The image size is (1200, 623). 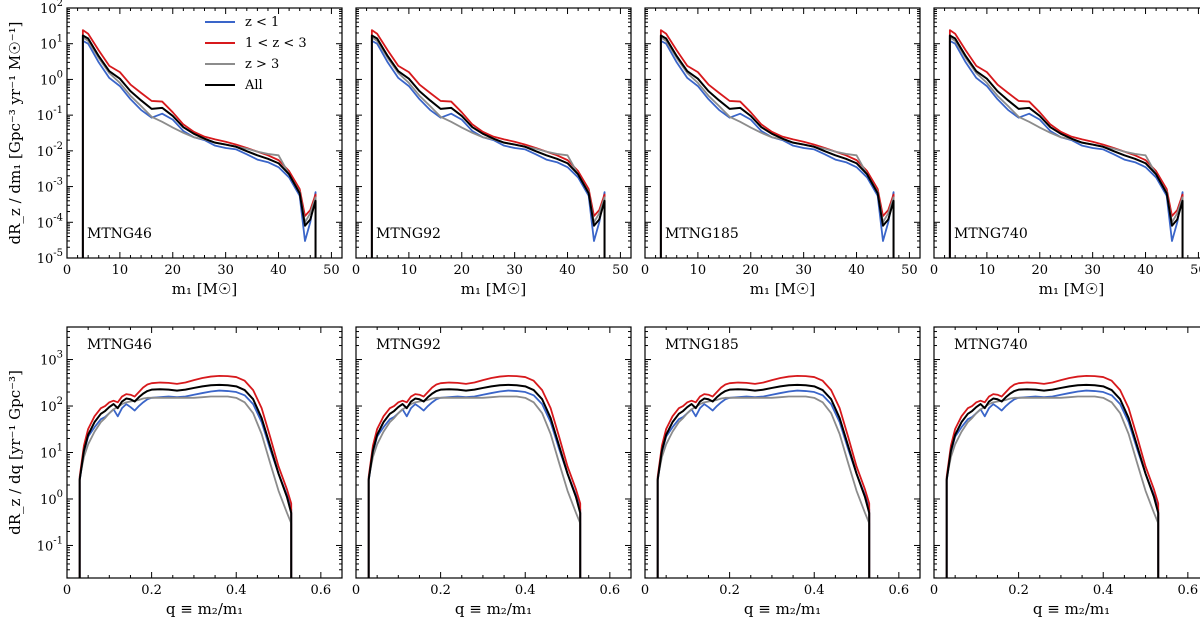 I want to click on legend-label-z_lt_1: z < 1, so click(x=262, y=22).